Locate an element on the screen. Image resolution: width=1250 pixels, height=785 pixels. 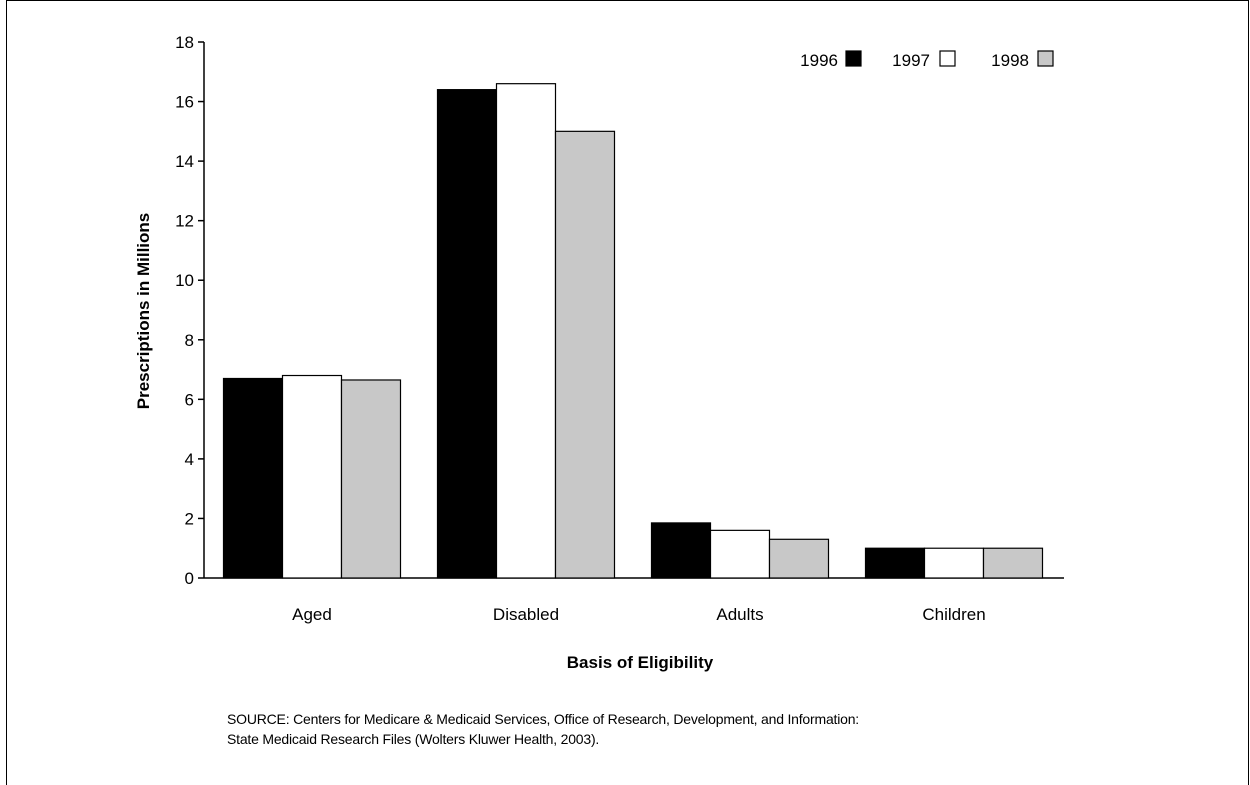
x-tick-label: Children is located at coordinates (953, 614).